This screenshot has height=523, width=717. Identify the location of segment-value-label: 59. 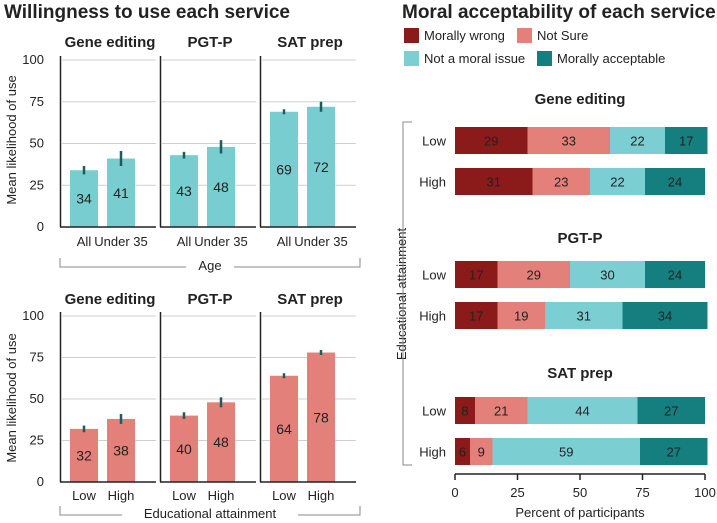
(566, 452).